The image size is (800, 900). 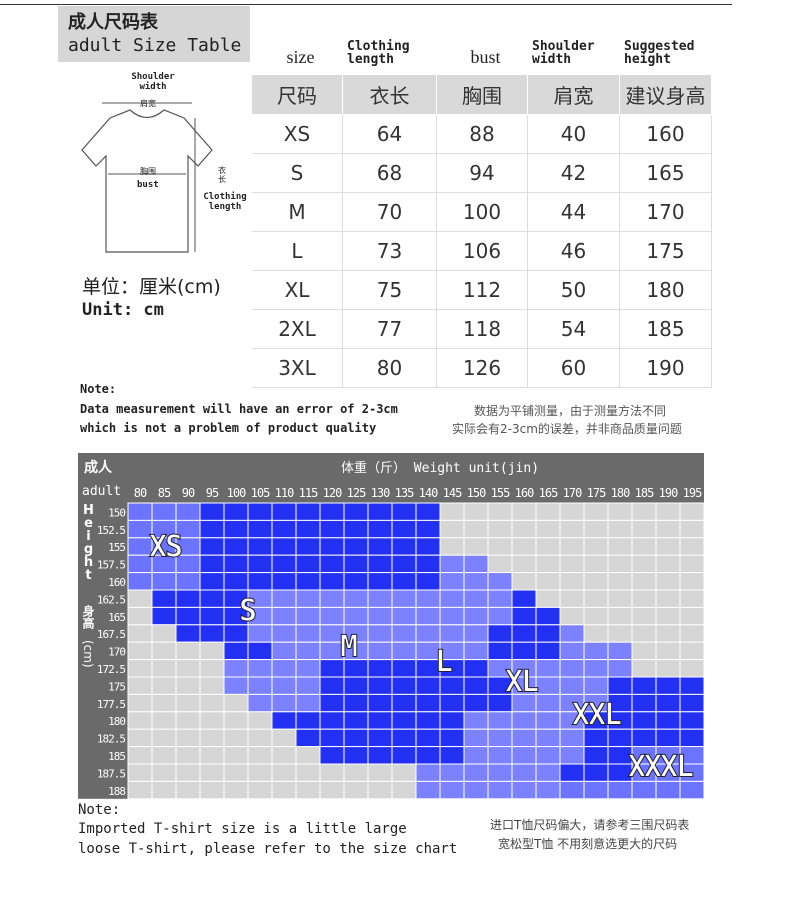 What do you see at coordinates (123, 310) in the screenshot?
I see `unit-en: Unit: cm` at bounding box center [123, 310].